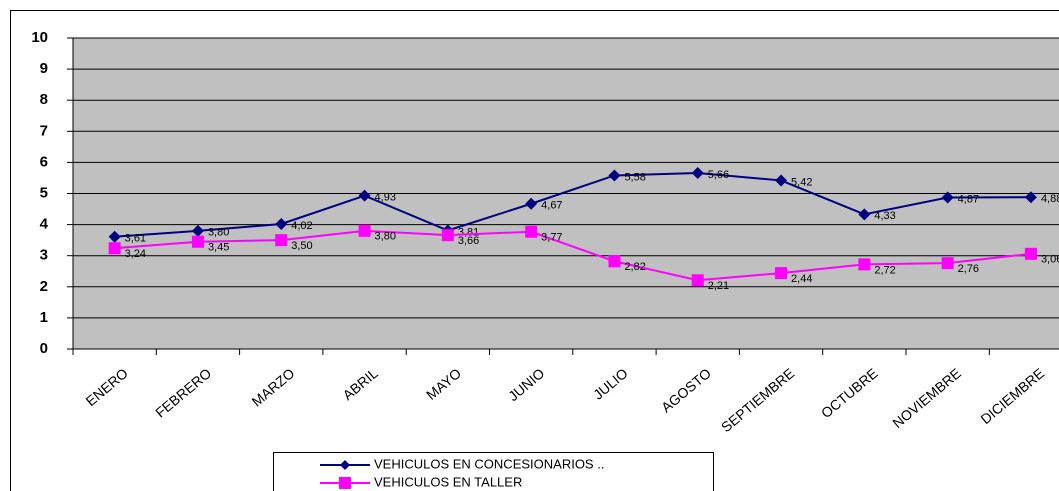  What do you see at coordinates (44, 192) in the screenshot?
I see `y-tick-label: 5` at bounding box center [44, 192].